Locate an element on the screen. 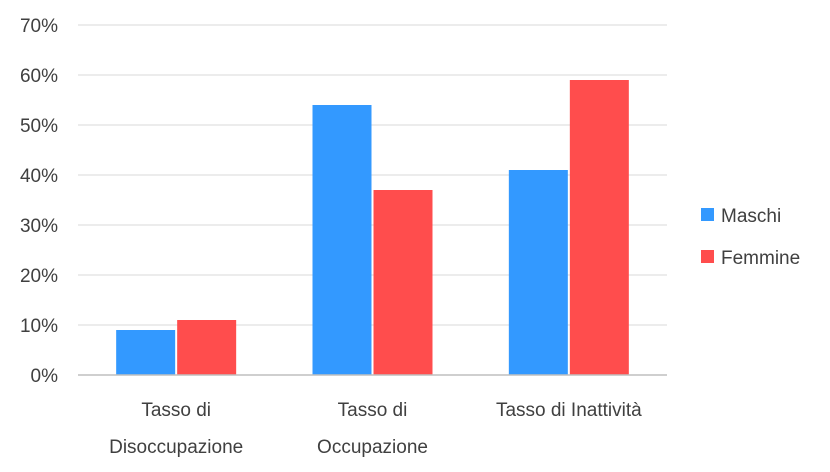 This screenshot has height=472, width=830. y-tick-label: 40% is located at coordinates (39, 176).